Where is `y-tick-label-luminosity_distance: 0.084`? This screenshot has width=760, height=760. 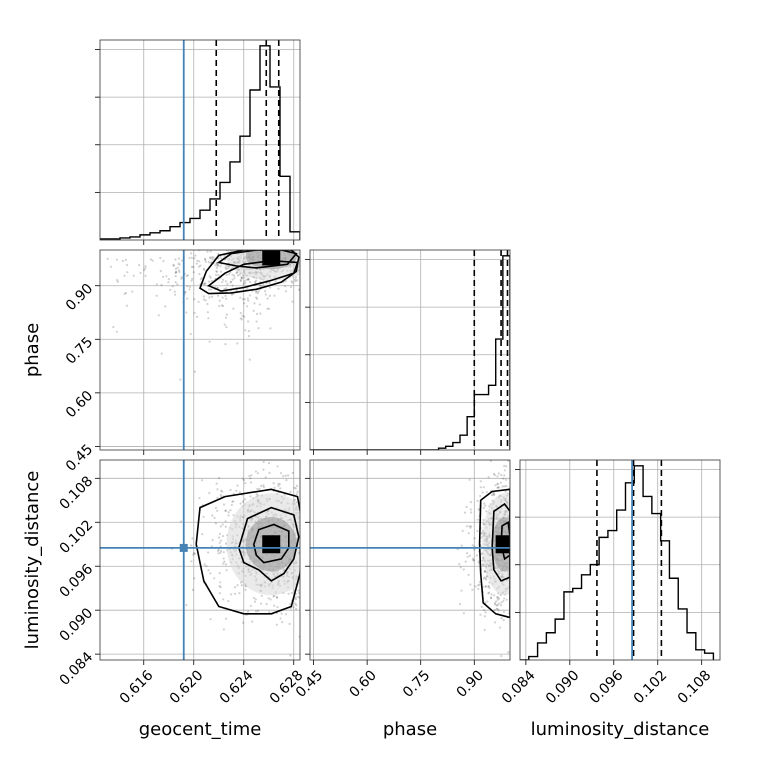 y-tick-label-luminosity_distance: 0.084 is located at coordinates (77, 669).